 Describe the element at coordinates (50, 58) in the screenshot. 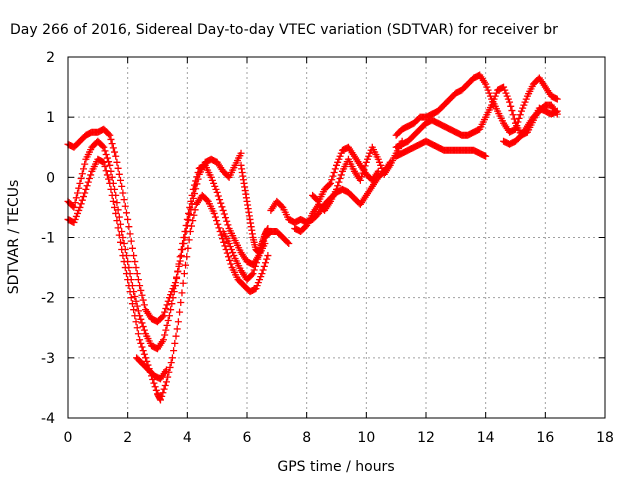

I see `y-tick-label: 2` at that location.